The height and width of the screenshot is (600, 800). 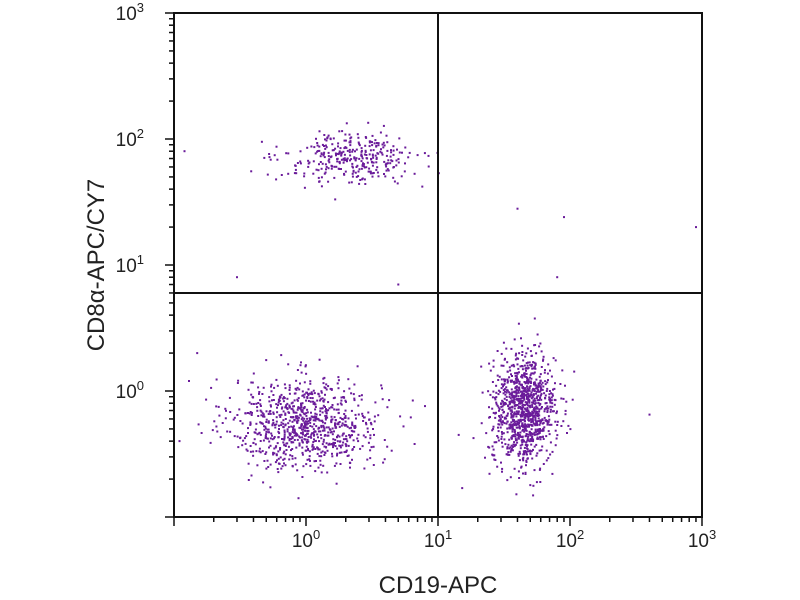 What do you see at coordinates (696, 227) in the screenshot?
I see `data-point-sparse` at bounding box center [696, 227].